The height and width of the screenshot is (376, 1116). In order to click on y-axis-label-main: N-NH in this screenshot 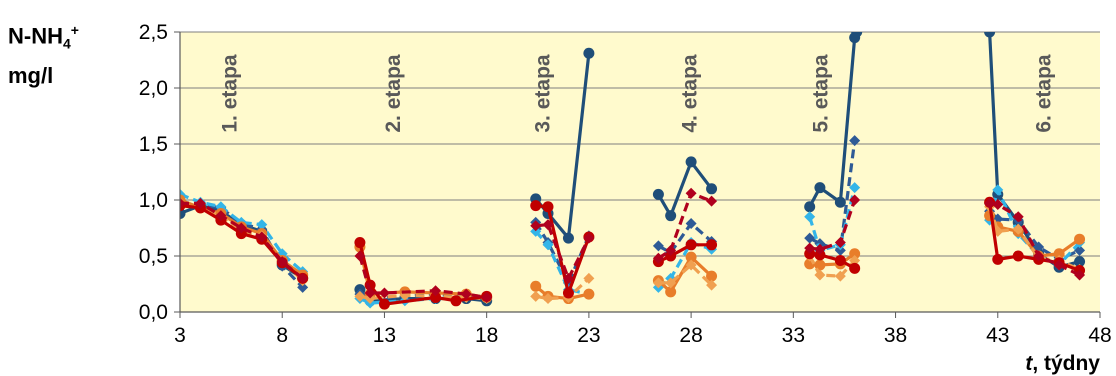, I will do `click(35, 36)`.